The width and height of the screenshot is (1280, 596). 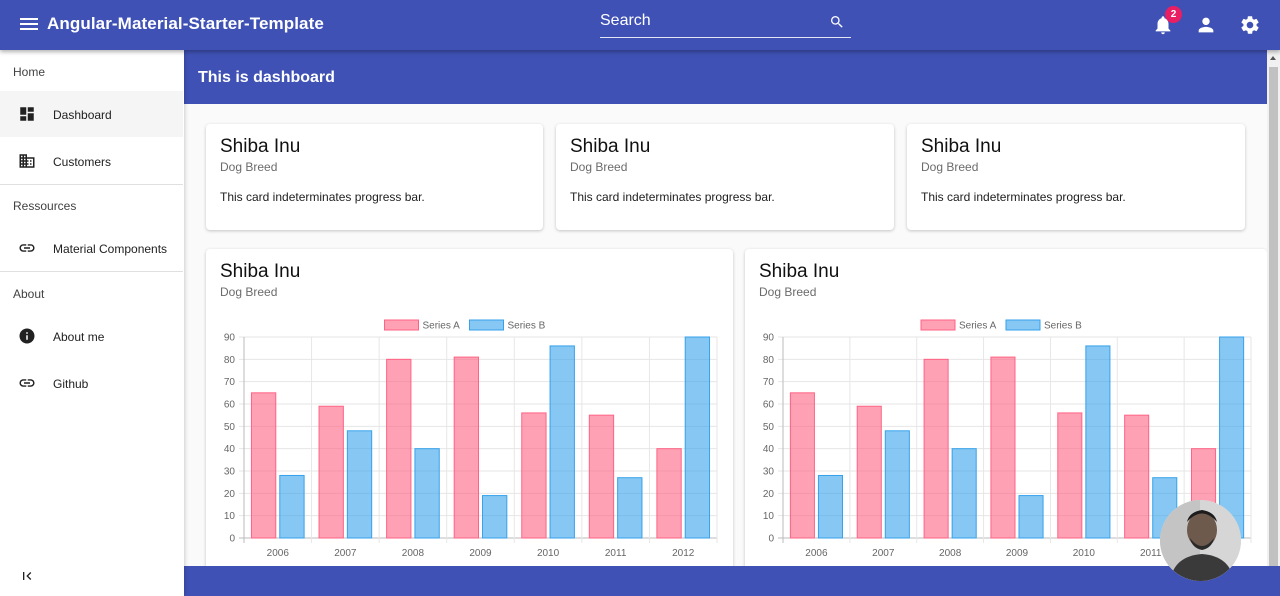 I want to click on settings-icon, so click(x=1250, y=25).